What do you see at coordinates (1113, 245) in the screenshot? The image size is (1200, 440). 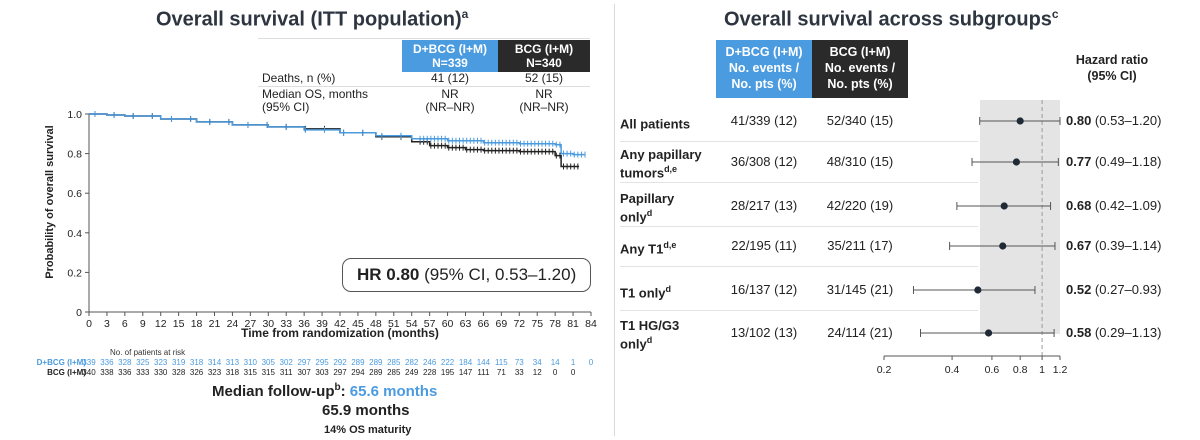 I see `subgroup-hr: 0.67 (0.39–1.14)` at bounding box center [1113, 245].